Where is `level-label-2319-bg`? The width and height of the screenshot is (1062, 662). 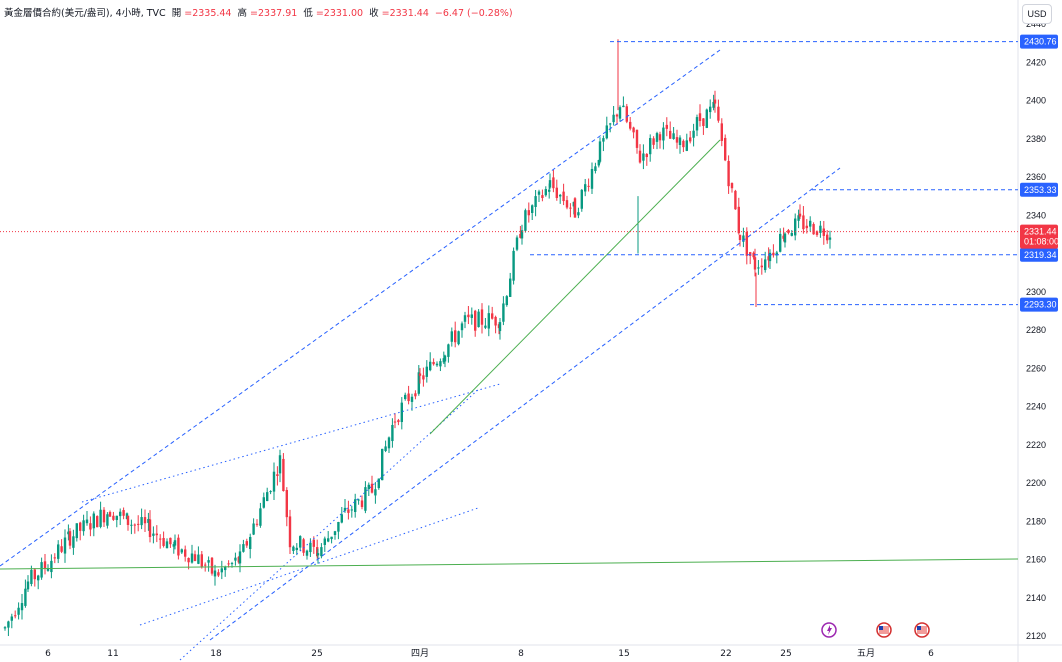 level-label-2319-bg is located at coordinates (1039, 254).